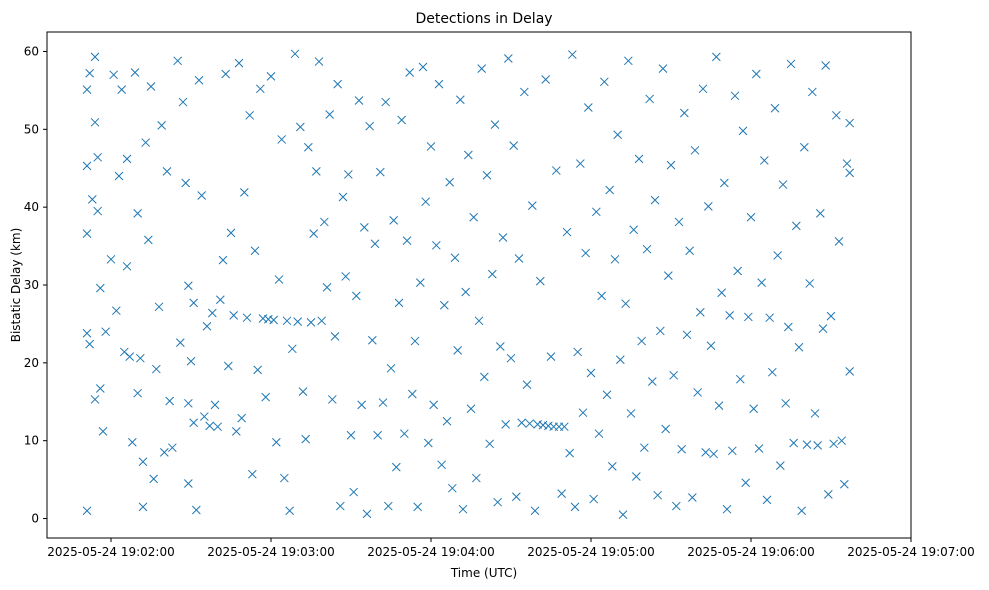  What do you see at coordinates (110, 552) in the screenshot?
I see `x-tick-label-0: 2025-05-24 19:02:00` at bounding box center [110, 552].